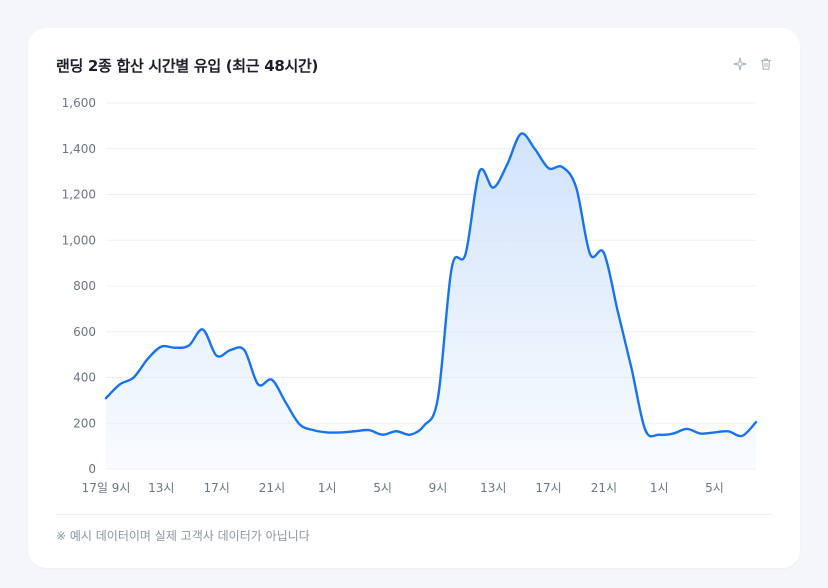 This screenshot has height=588, width=828. What do you see at coordinates (79, 240) in the screenshot?
I see `y-tick-label: 1,000` at bounding box center [79, 240].